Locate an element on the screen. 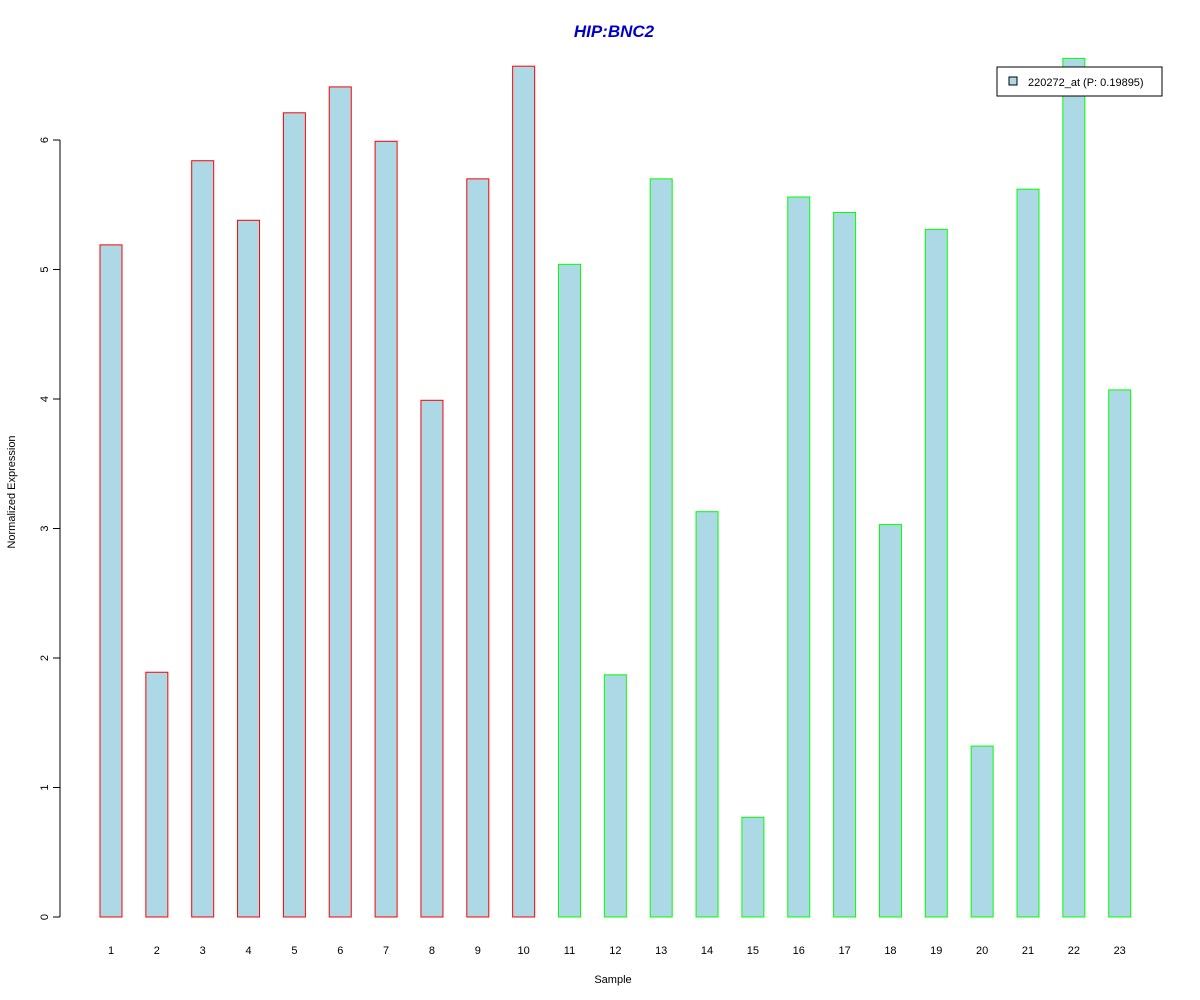  x-tick-label: 9 is located at coordinates (478, 951).